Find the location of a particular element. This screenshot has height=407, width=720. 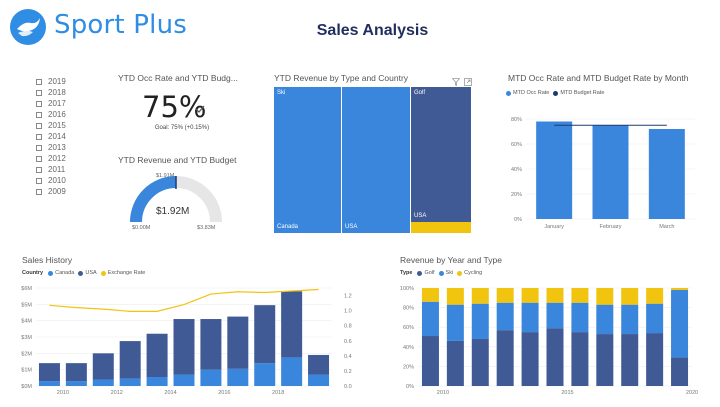

year-slicer-label: 2019 is located at coordinates (57, 81).